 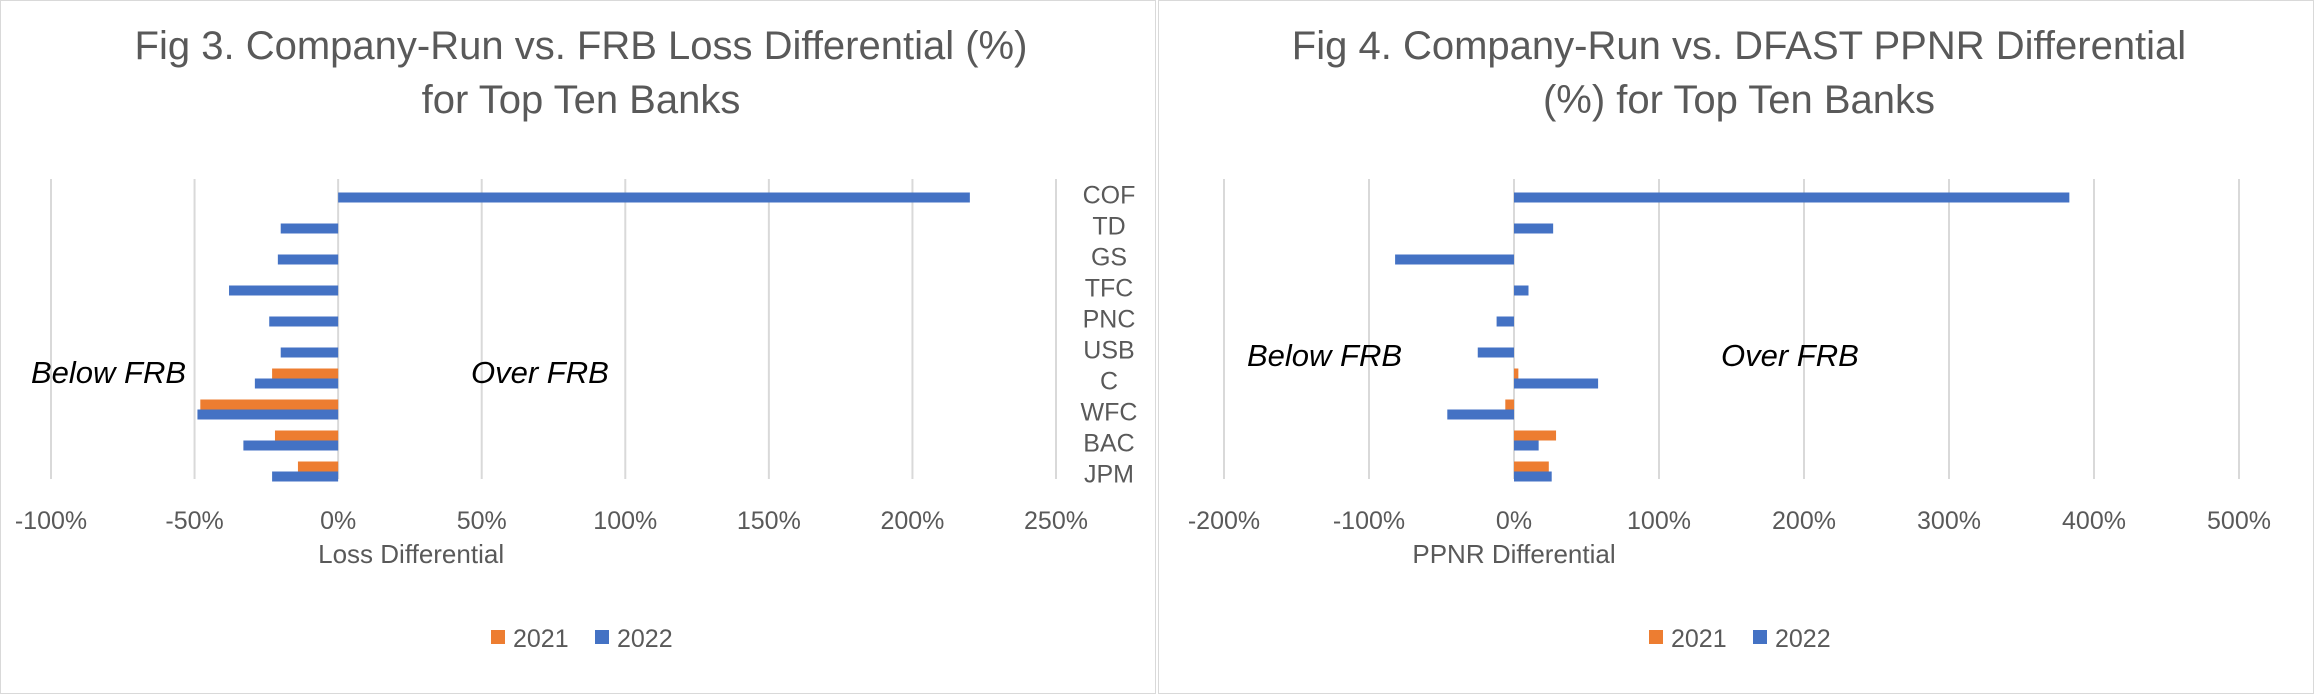 I want to click on x-tick-label: -200%, so click(x=1224, y=521).